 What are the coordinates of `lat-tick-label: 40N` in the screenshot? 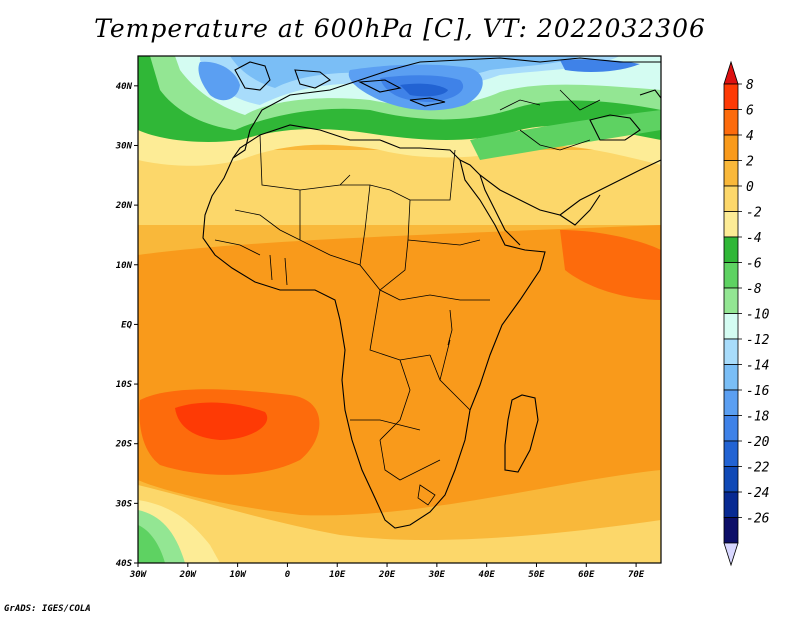 It's located at (124, 87).